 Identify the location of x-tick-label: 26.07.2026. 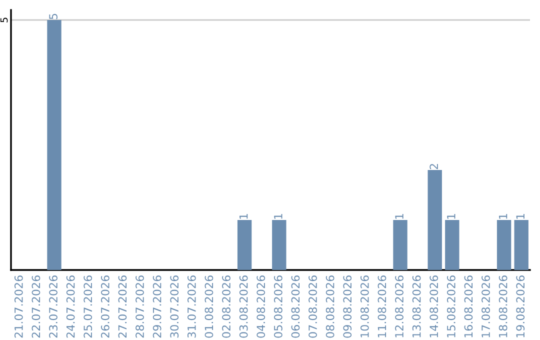
(105, 307).